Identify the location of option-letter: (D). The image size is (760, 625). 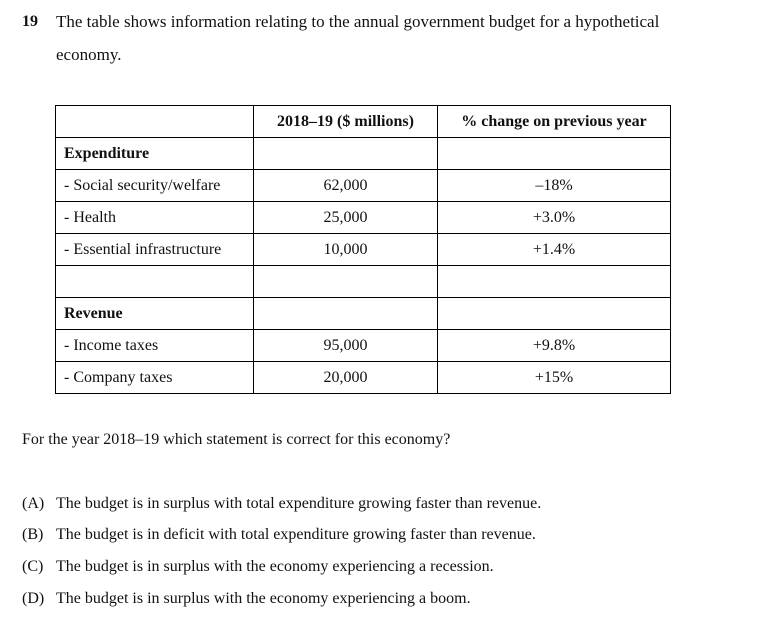
(33, 598).